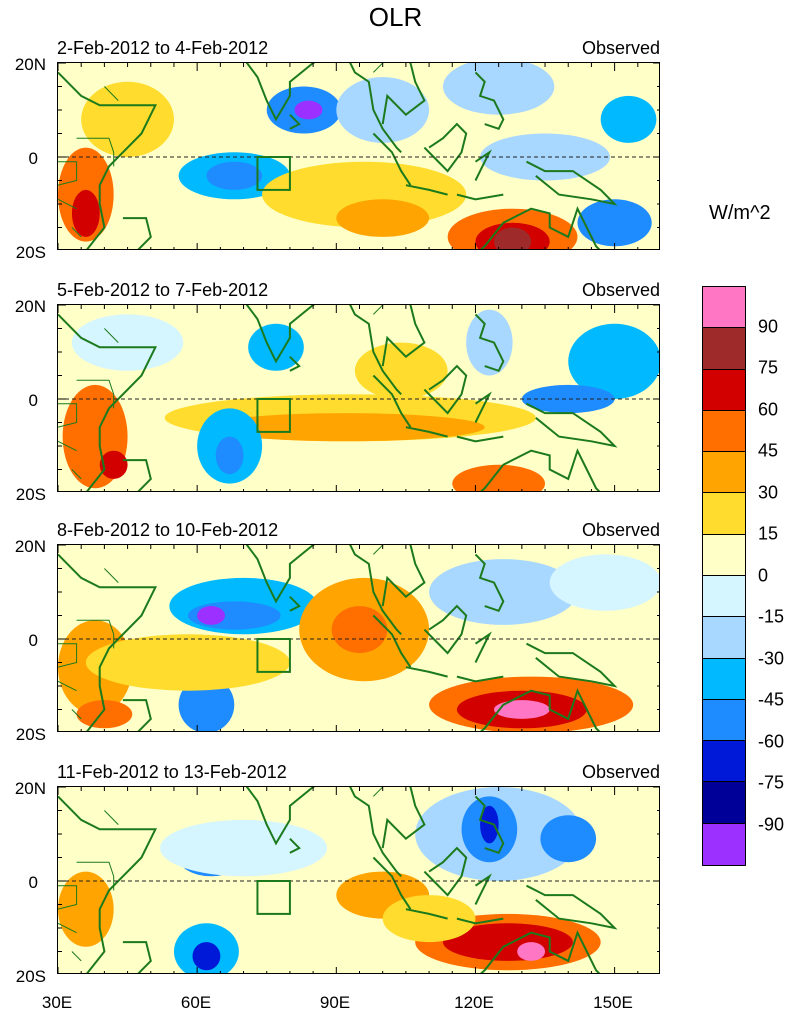 This screenshot has width=791, height=1013. Describe the element at coordinates (771, 699) in the screenshot. I see `colorbar-label-neg45: -45` at that location.